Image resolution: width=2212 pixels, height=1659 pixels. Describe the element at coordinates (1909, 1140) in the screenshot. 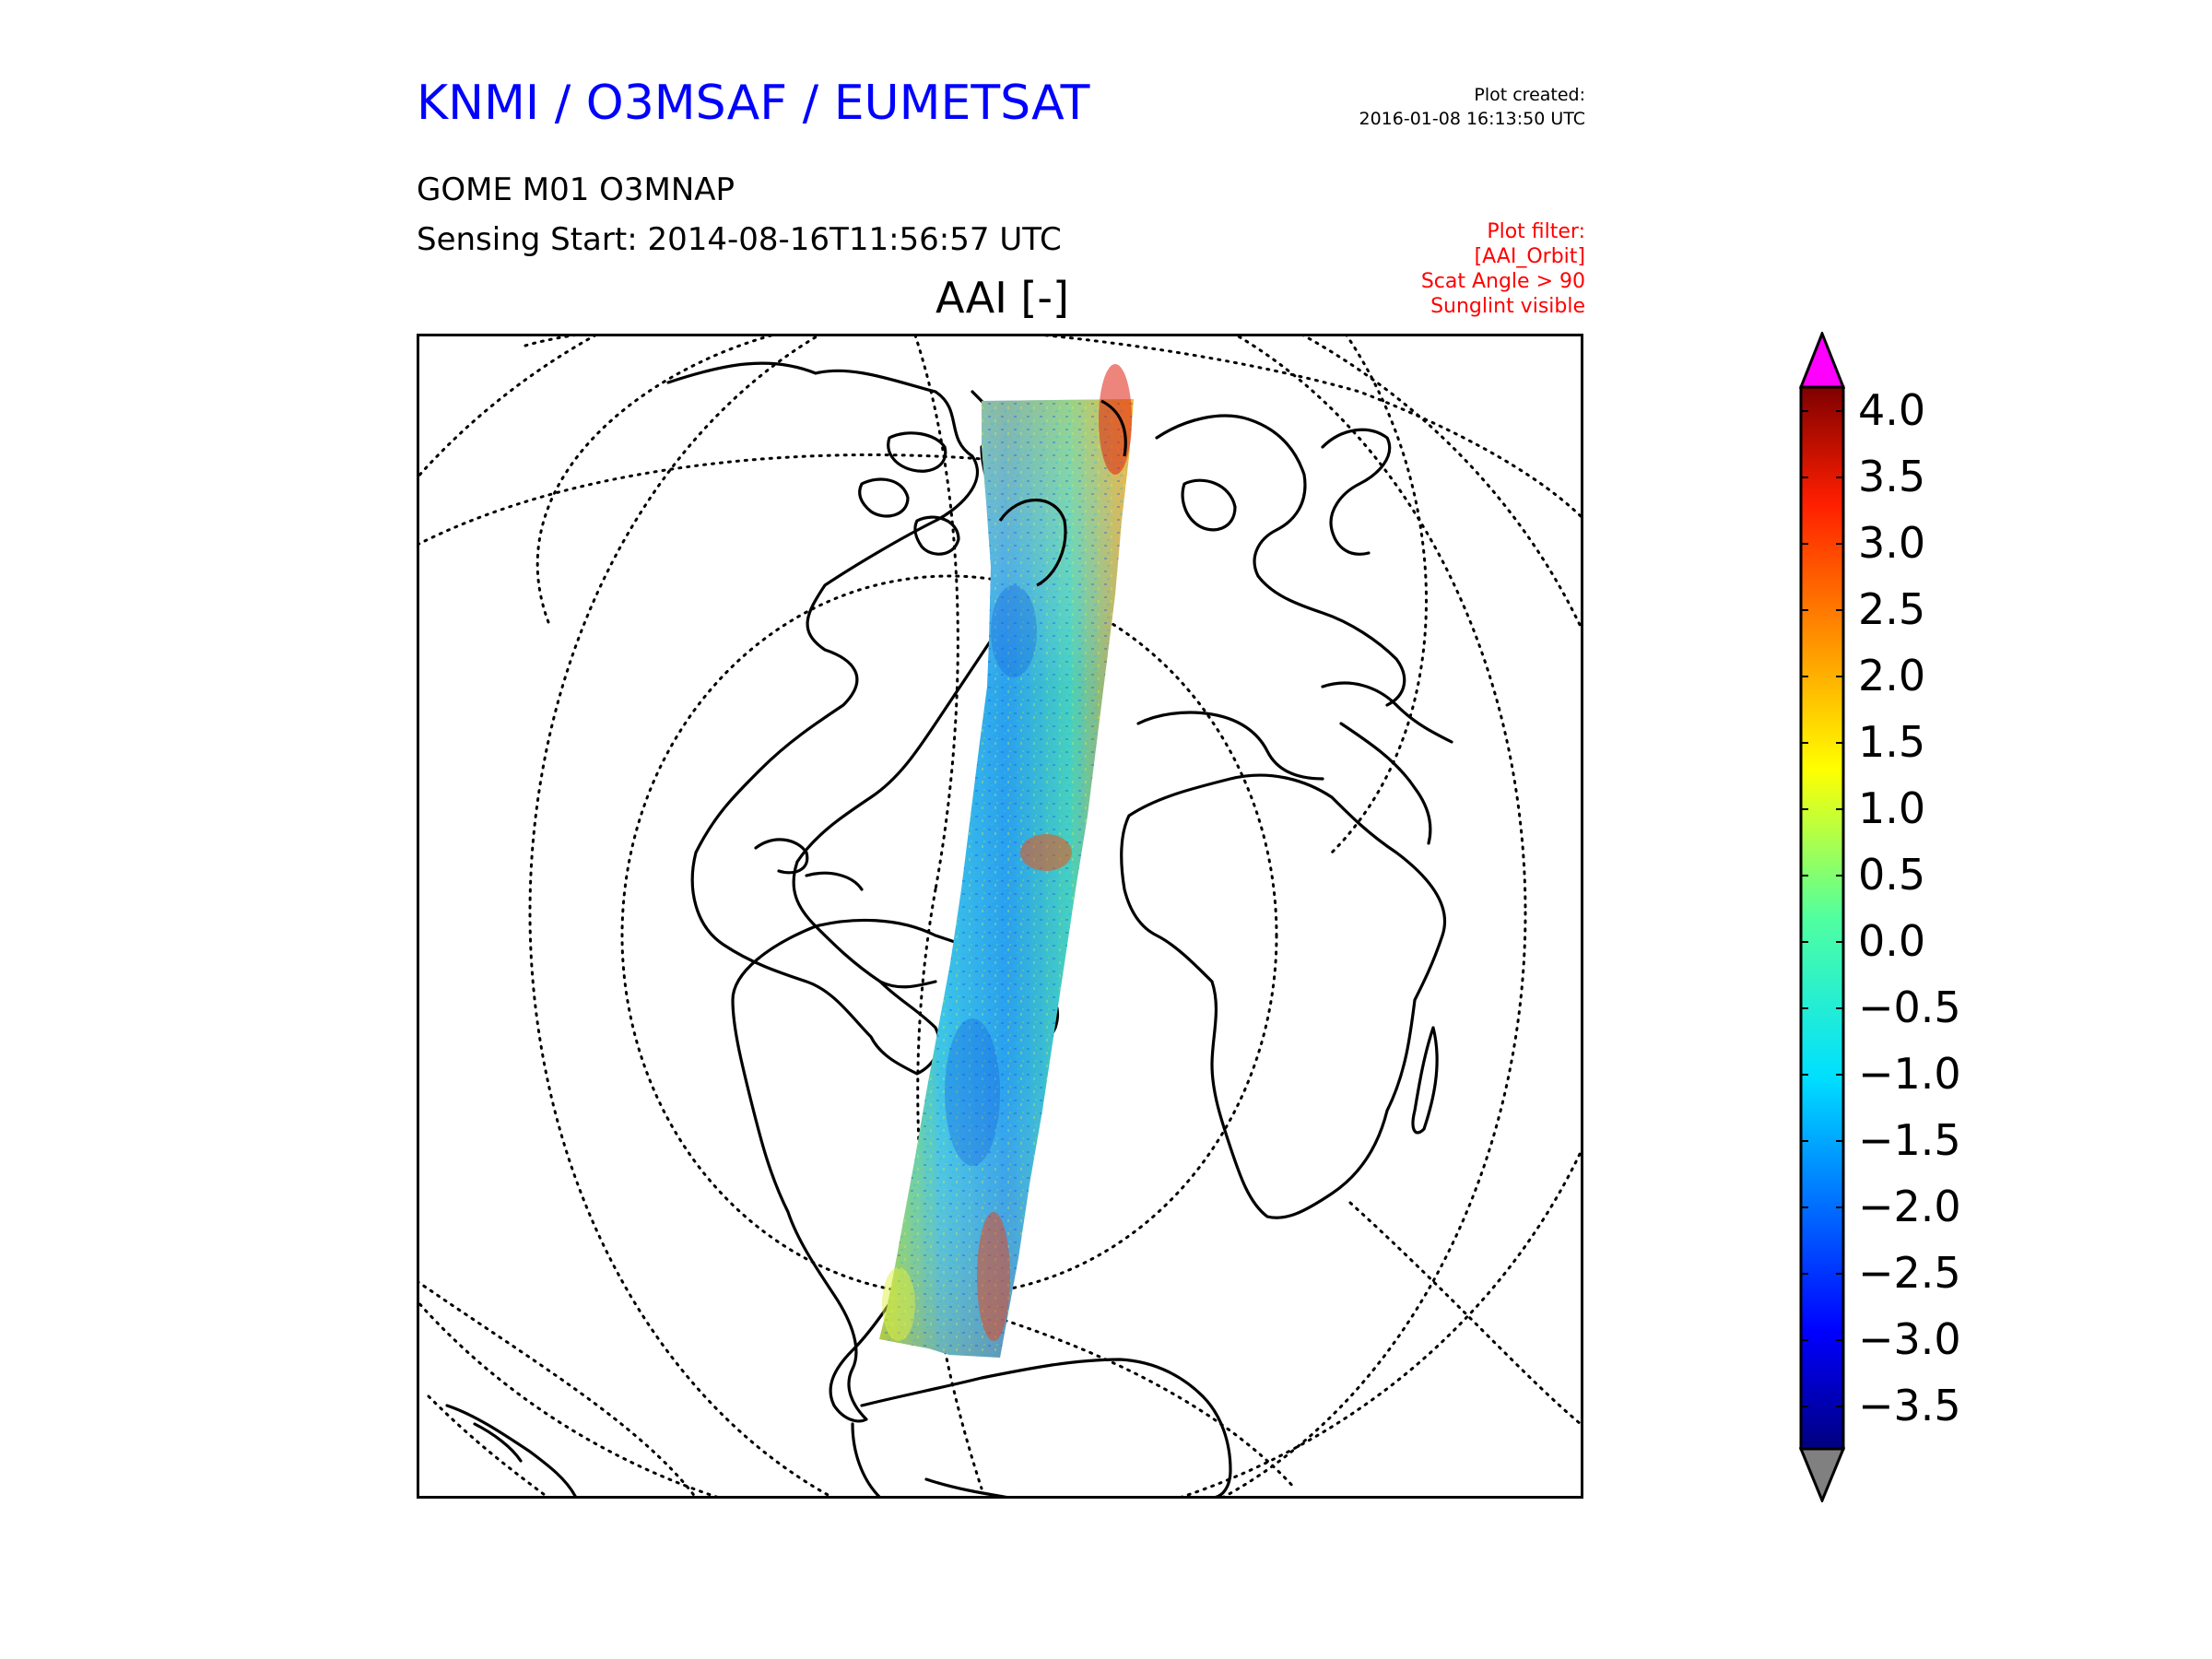

I see `colorbar-tick-label: −1.5` at that location.